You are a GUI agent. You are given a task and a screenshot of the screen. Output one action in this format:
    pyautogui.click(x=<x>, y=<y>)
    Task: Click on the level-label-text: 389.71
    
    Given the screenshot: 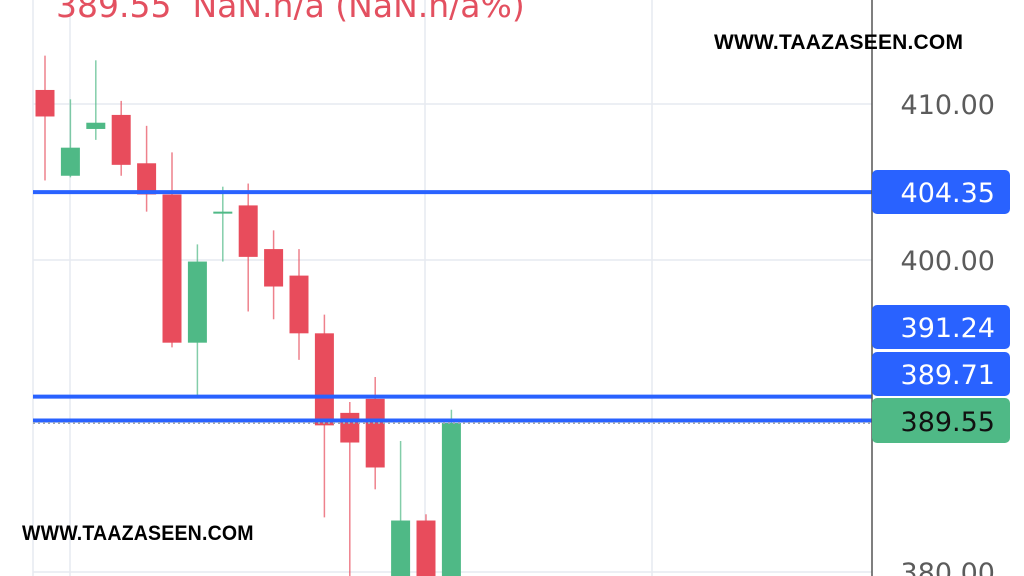 What is the action you would take?
    pyautogui.click(x=948, y=375)
    